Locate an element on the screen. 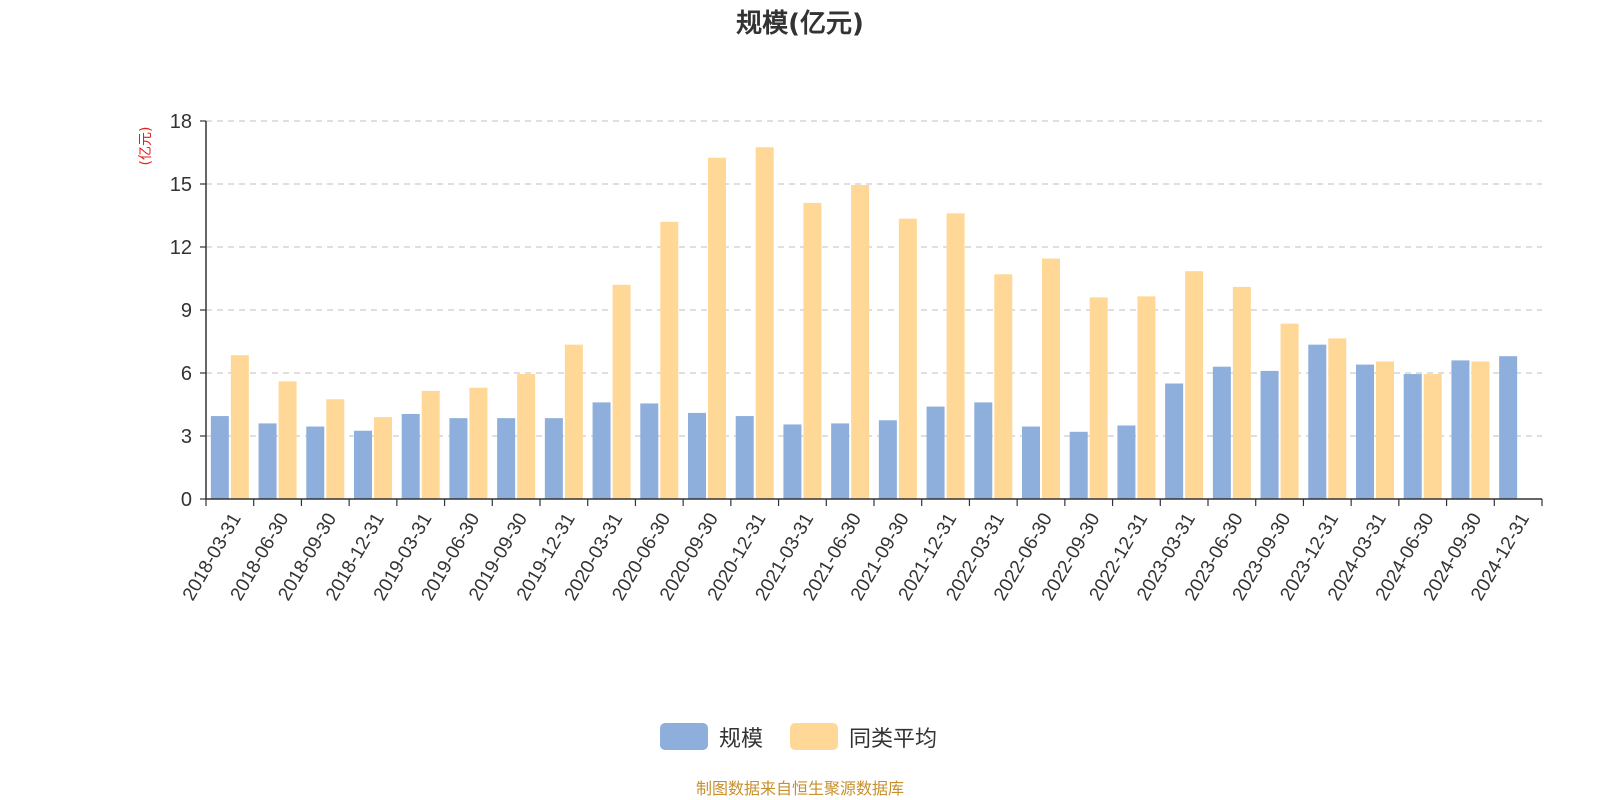 This screenshot has height=800, width=1600. legend-item-scale: 规模 is located at coordinates (711, 737).